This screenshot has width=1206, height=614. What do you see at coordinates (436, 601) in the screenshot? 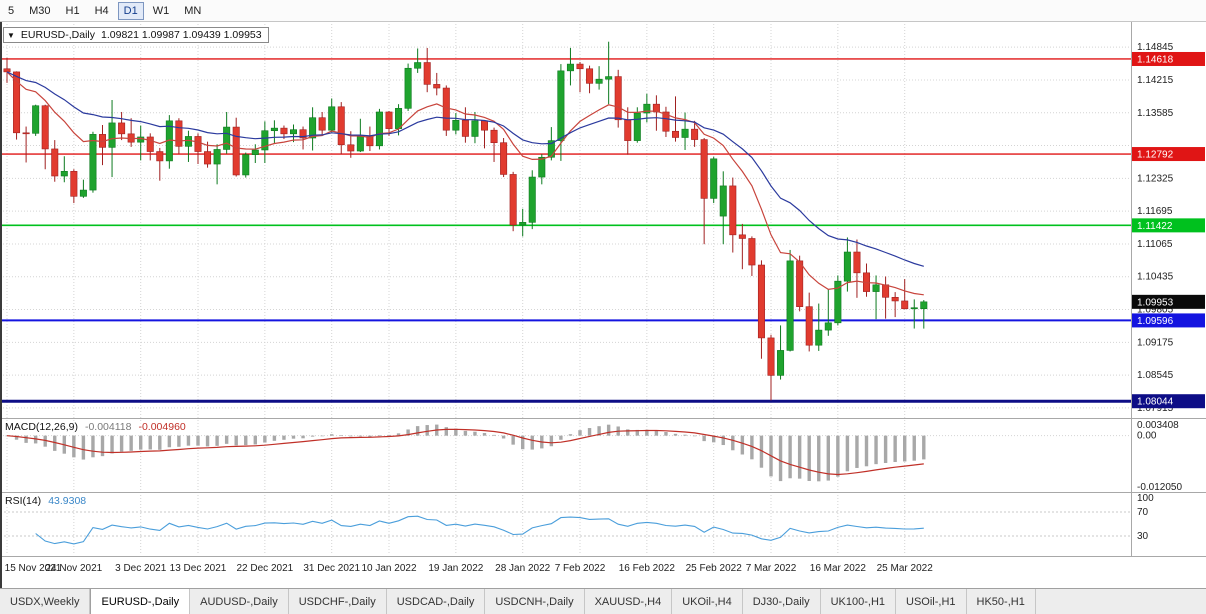
I see `chart-tab-usdcad-daily: USDCAD-,Daily` at bounding box center [436, 601].